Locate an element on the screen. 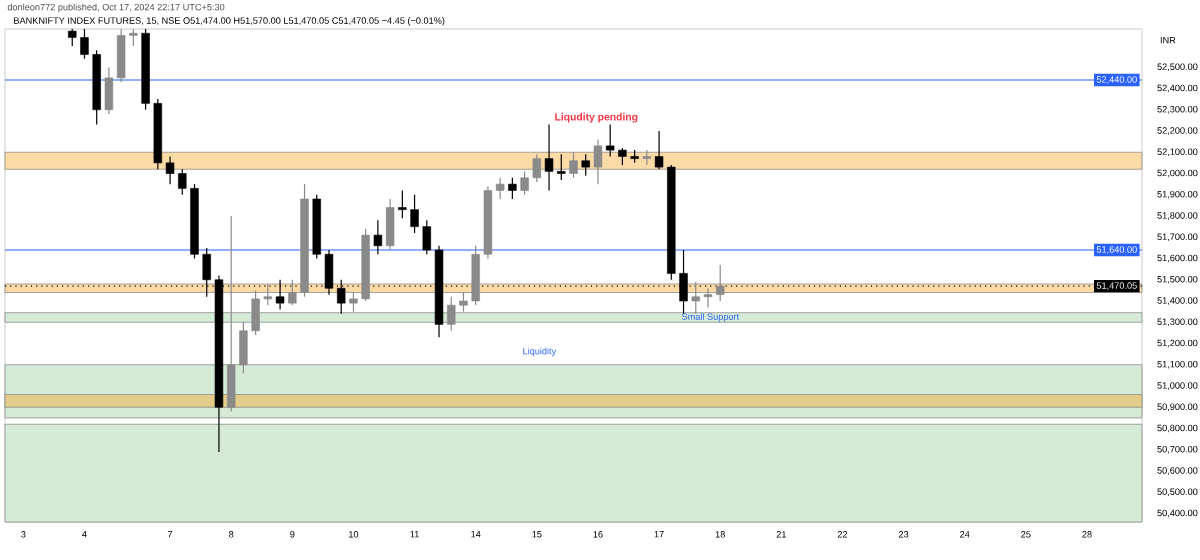 This screenshot has height=560, width=1200. x-tick-label: 4 is located at coordinates (84, 534).